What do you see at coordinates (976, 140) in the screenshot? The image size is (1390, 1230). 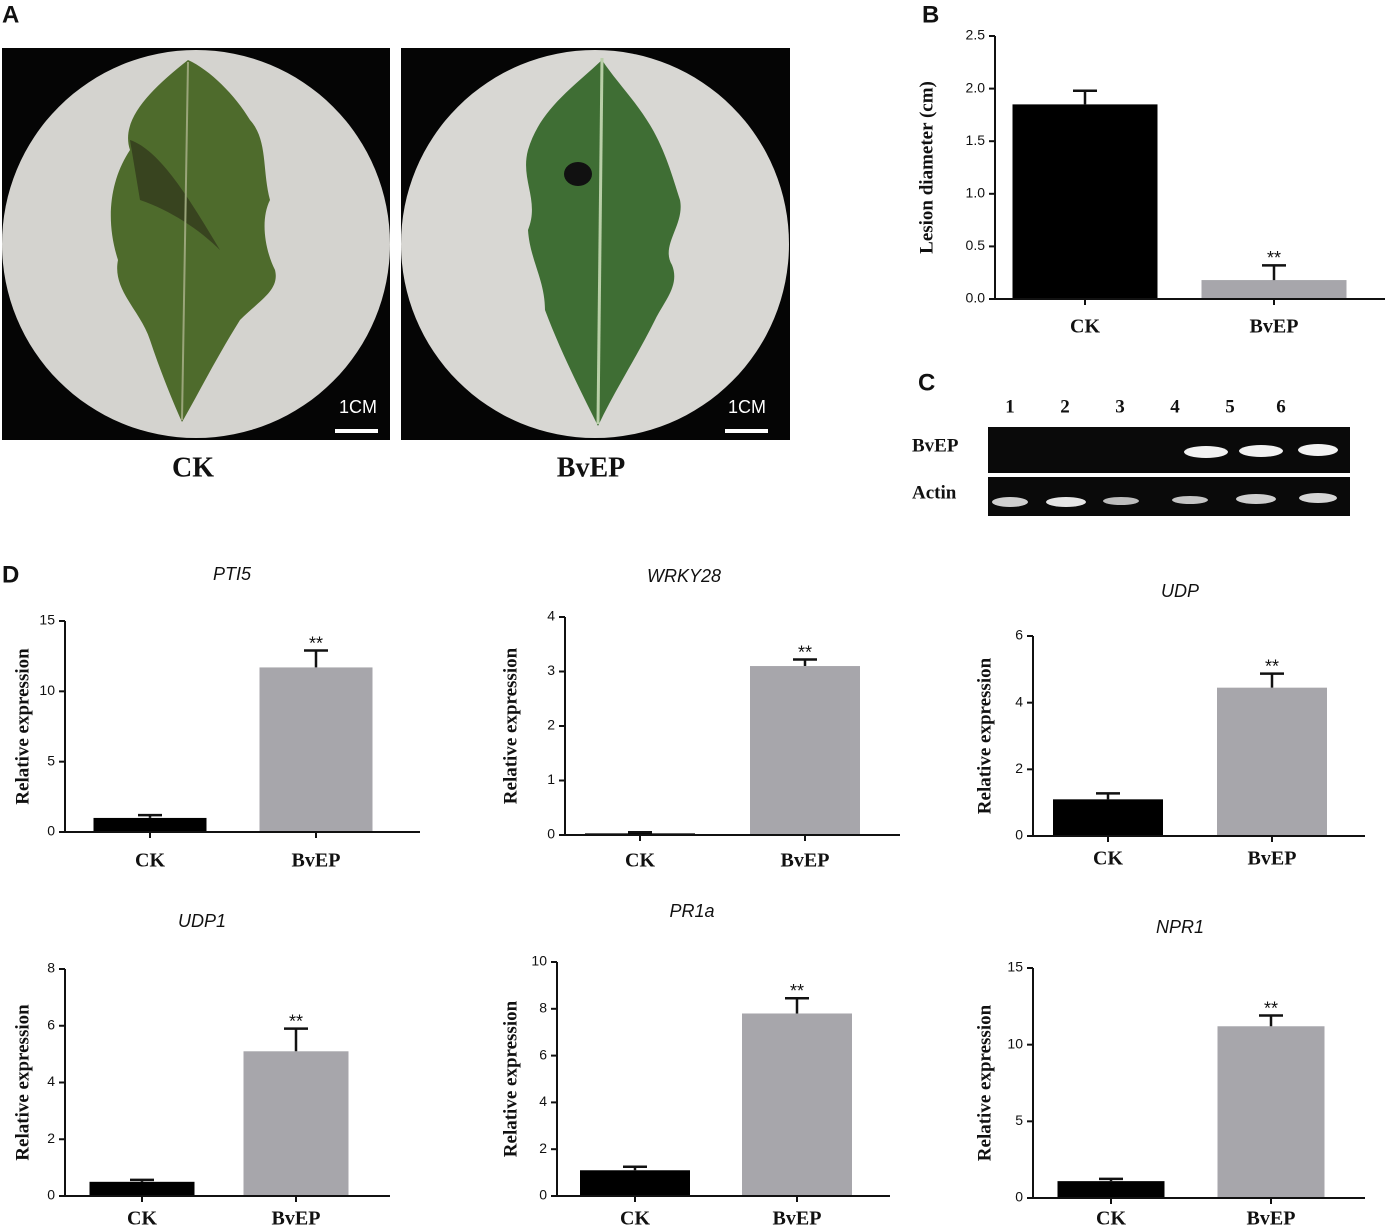 I see `y-tick-label: 1.5` at bounding box center [976, 140].